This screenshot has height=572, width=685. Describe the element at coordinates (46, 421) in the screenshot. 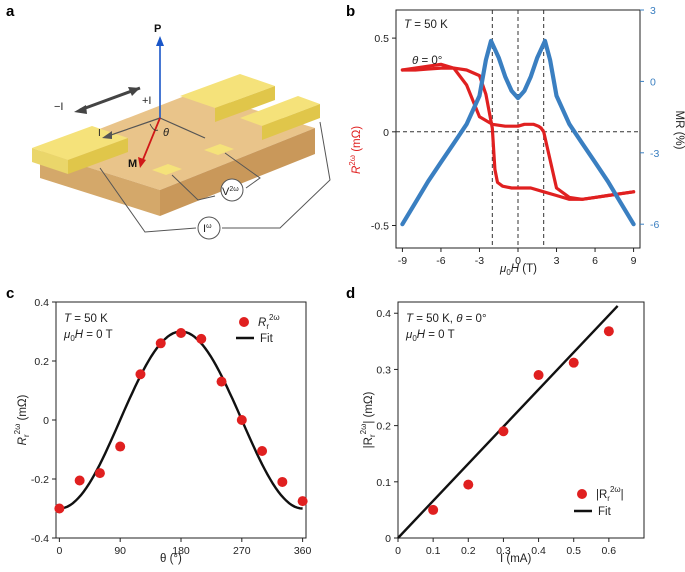

I see `c-ytick-label-2: 0` at that location.